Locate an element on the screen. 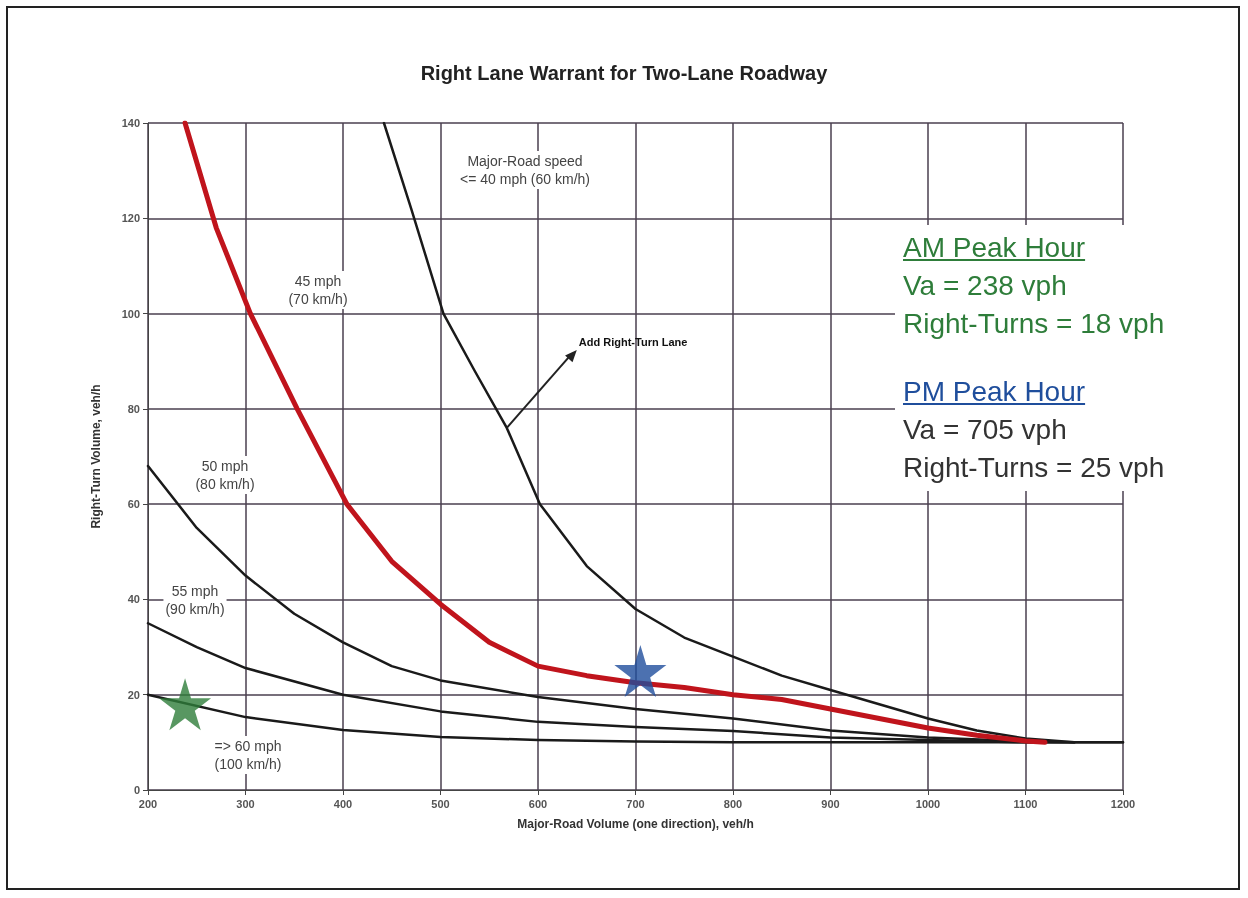 The image size is (1248, 898). y-axis-title: Right-Turn Volume, veh/h is located at coordinates (96, 456).